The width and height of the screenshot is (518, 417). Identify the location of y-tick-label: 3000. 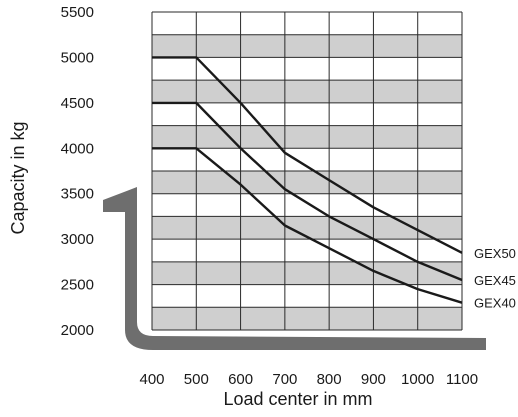
(77, 239).